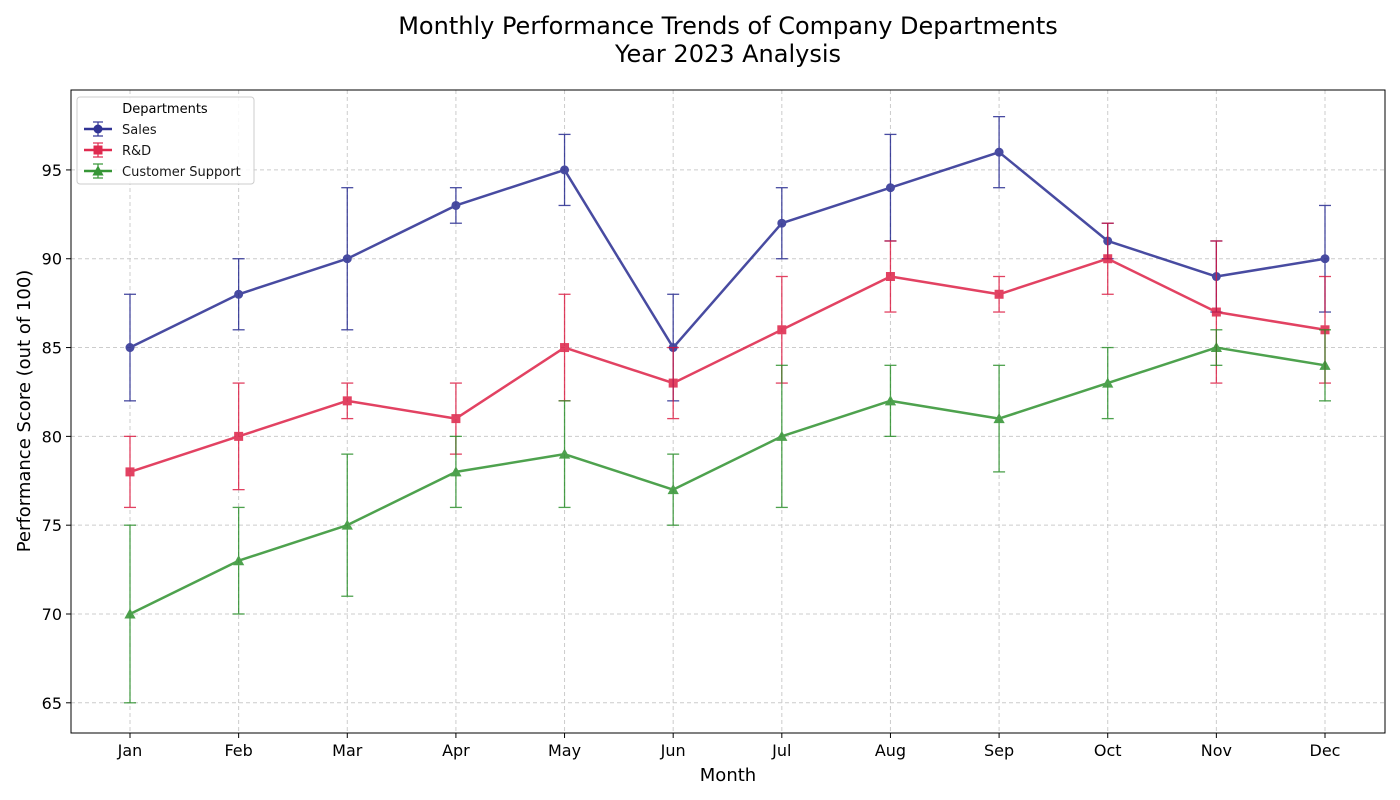 This screenshot has height=800, width=1400. I want to click on x-tick-label: Aug, so click(890, 750).